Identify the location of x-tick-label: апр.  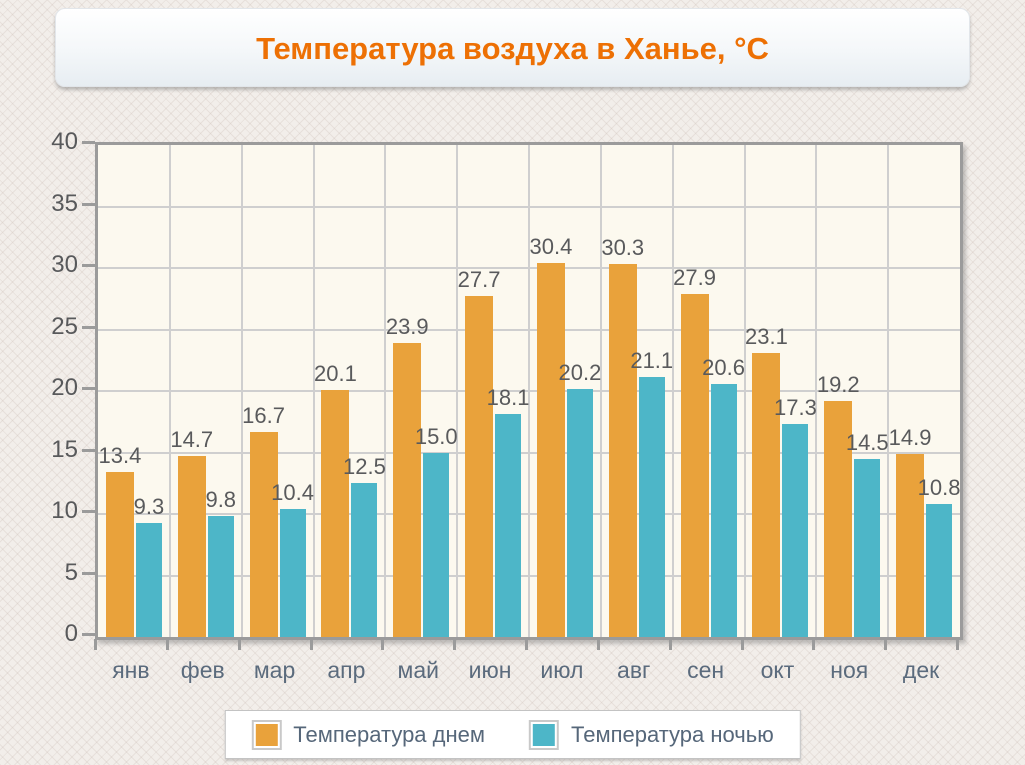
(346, 670).